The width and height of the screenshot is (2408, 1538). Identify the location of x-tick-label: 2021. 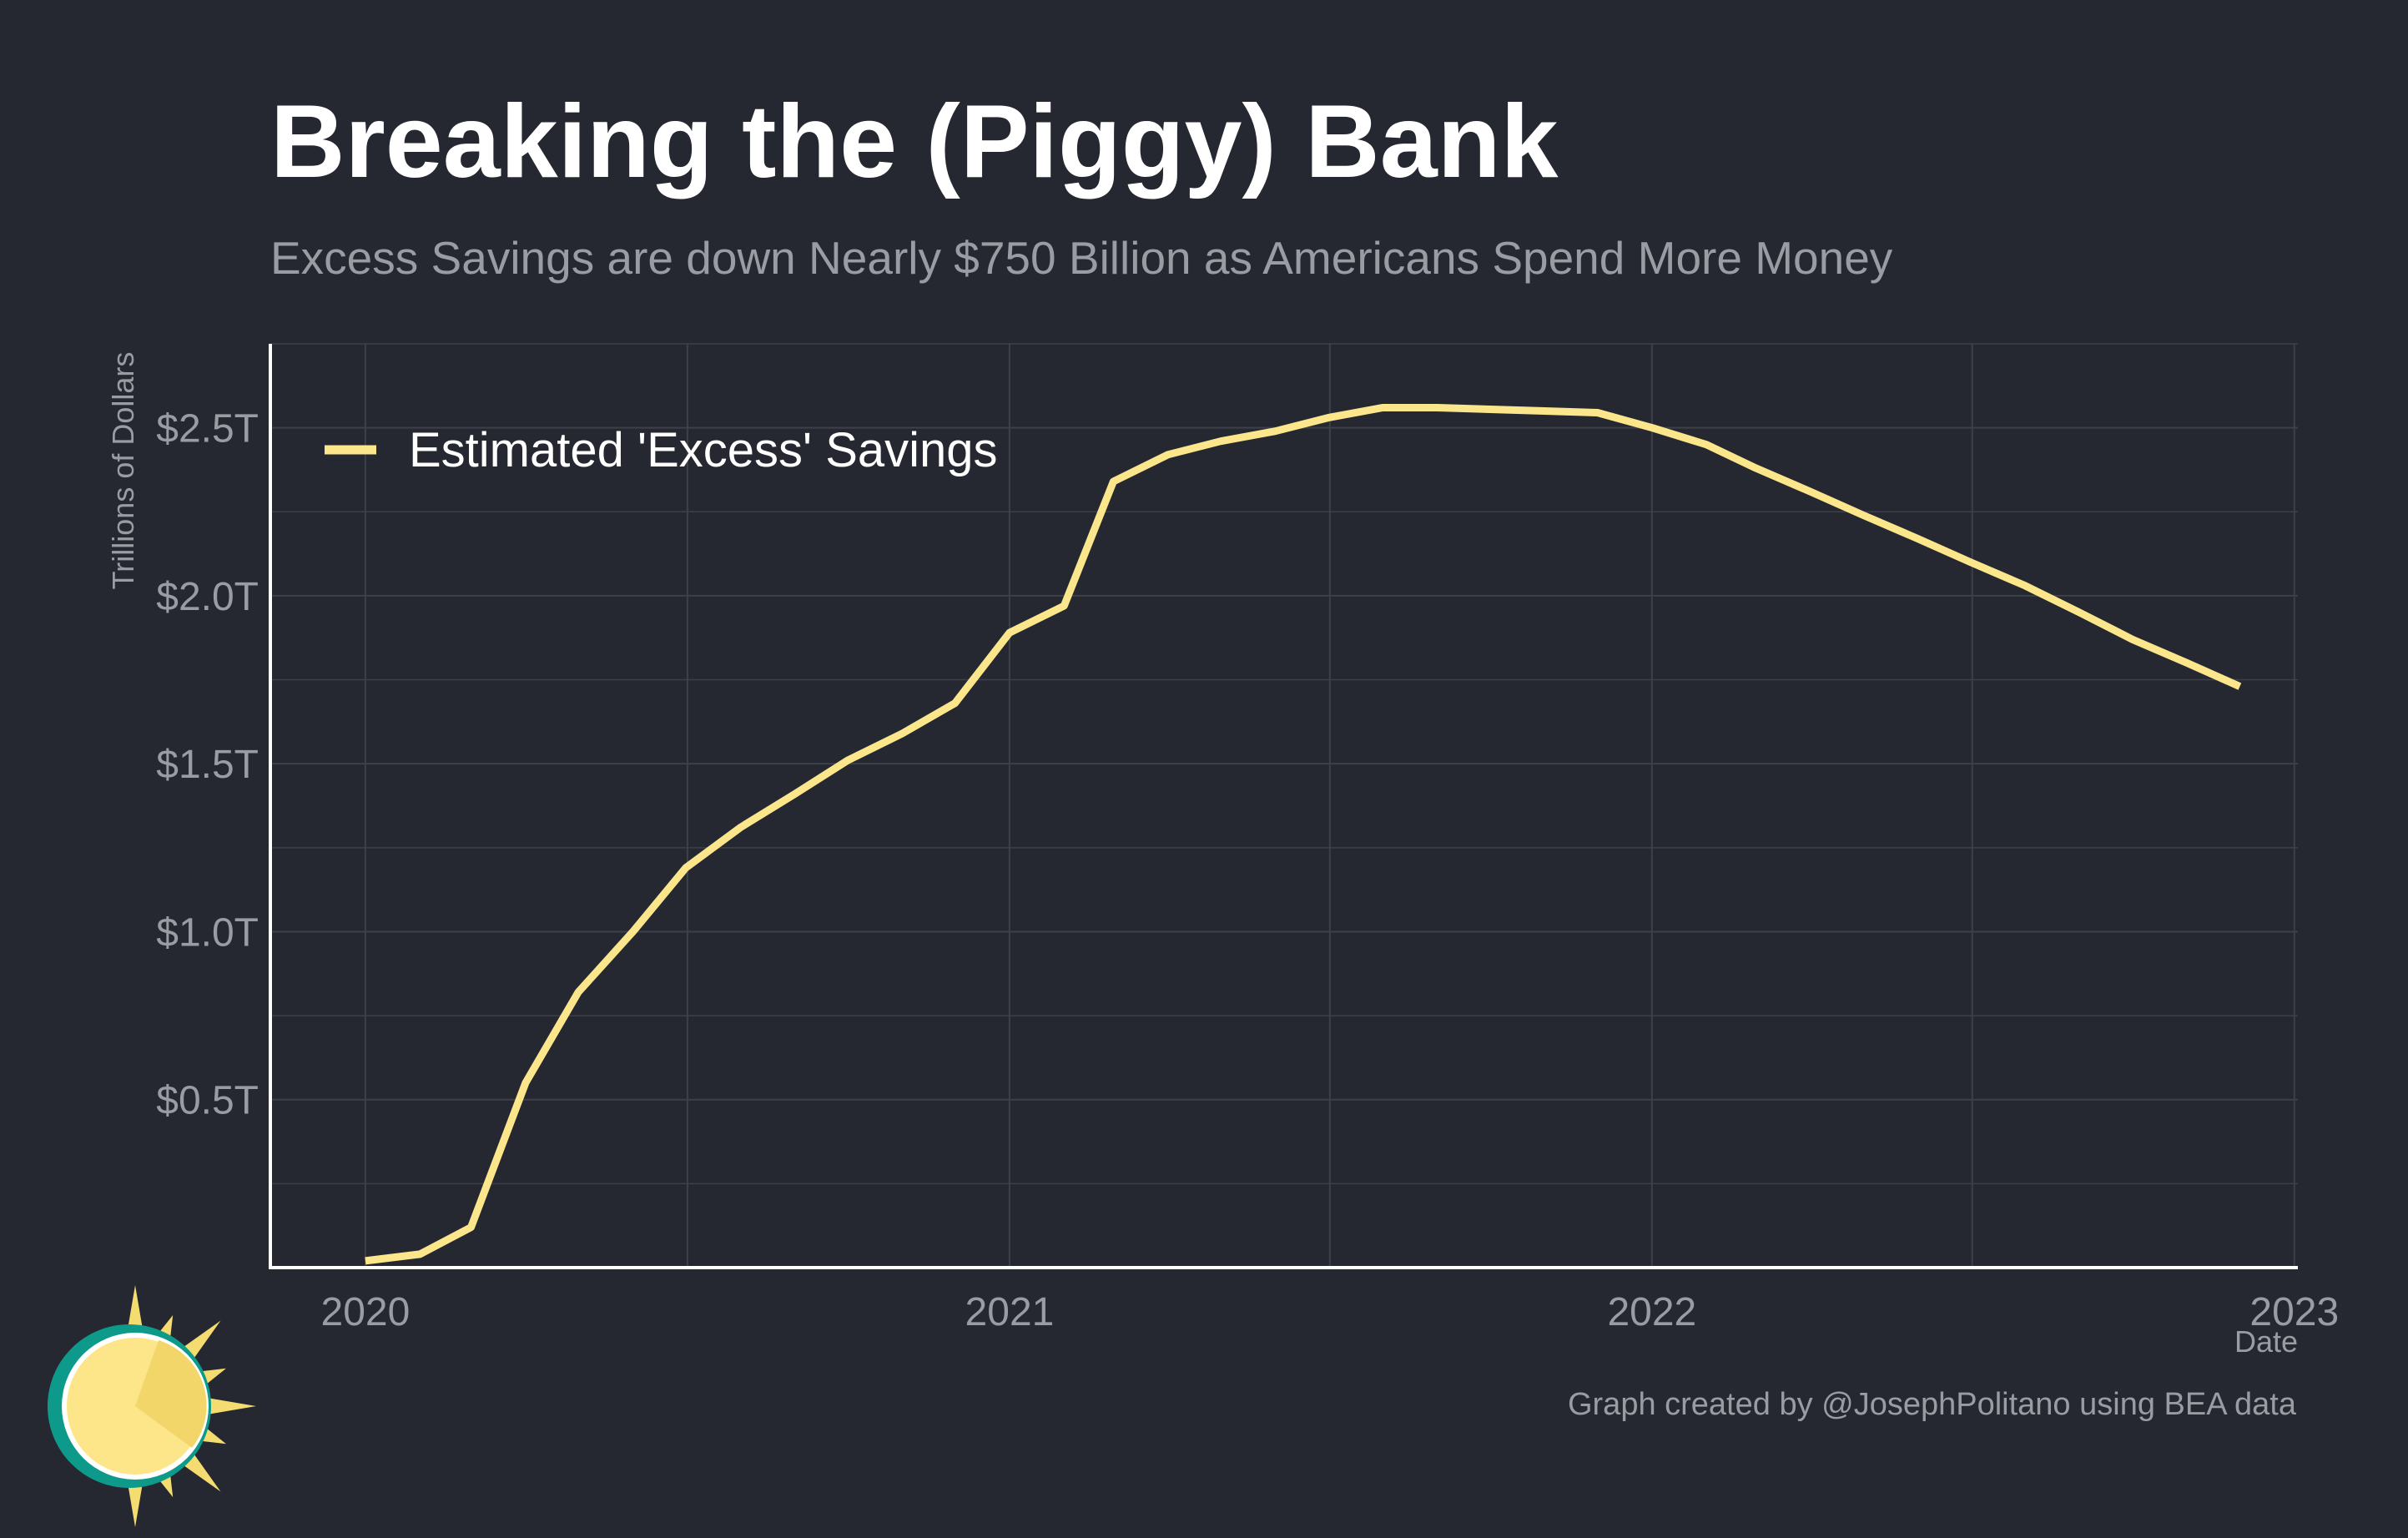
(1010, 1312).